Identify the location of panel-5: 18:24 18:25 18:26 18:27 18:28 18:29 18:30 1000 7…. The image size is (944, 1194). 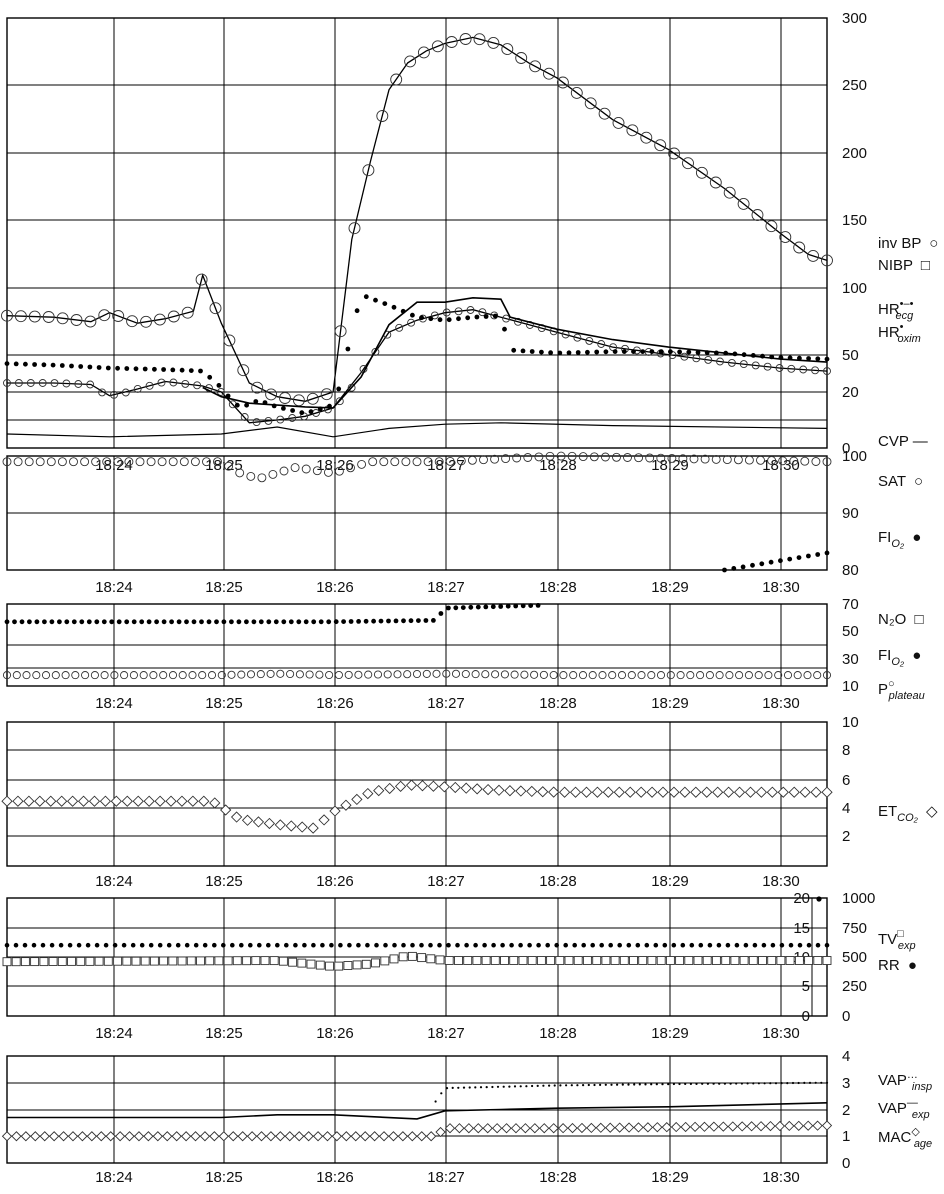
(438, 966).